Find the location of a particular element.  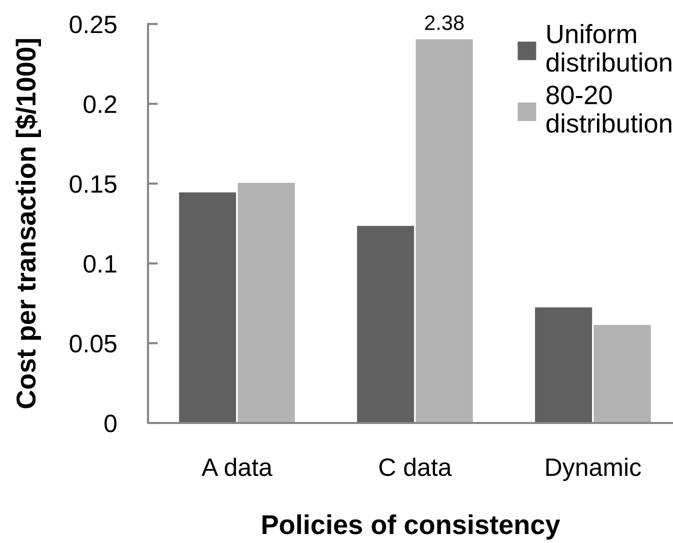

y-tick-label: 0.25 is located at coordinates (93, 25).